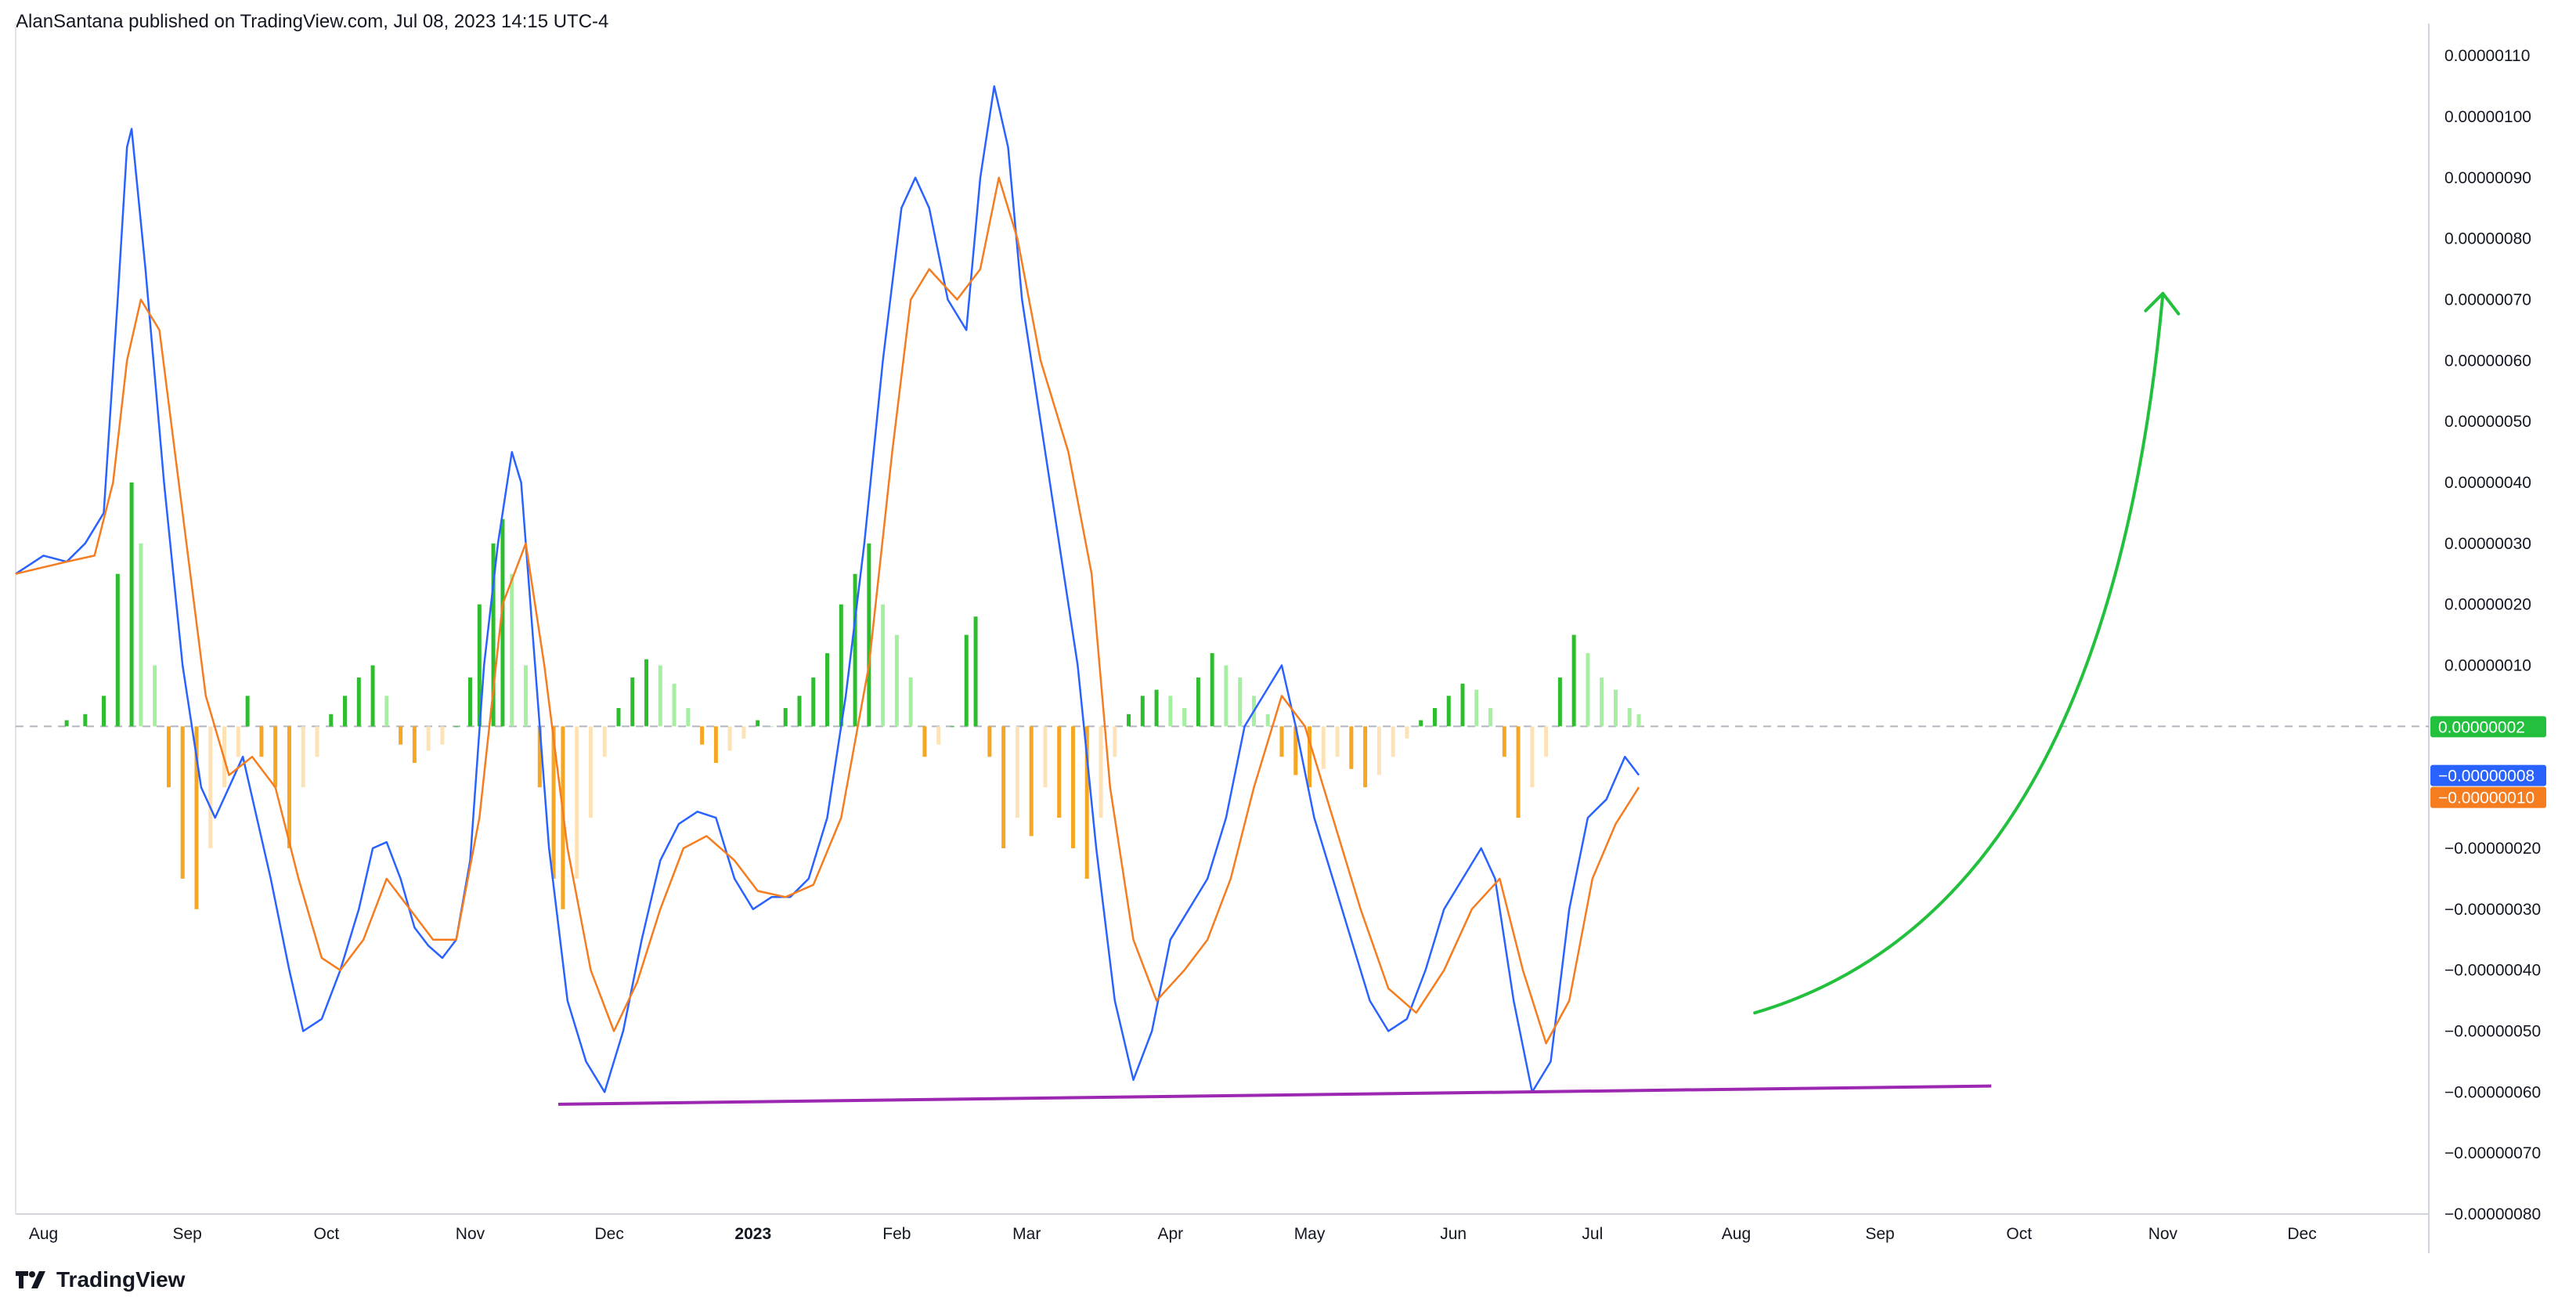 The height and width of the screenshot is (1308, 2576). I want to click on price-tick-label: 0.00000030, so click(2487, 544).